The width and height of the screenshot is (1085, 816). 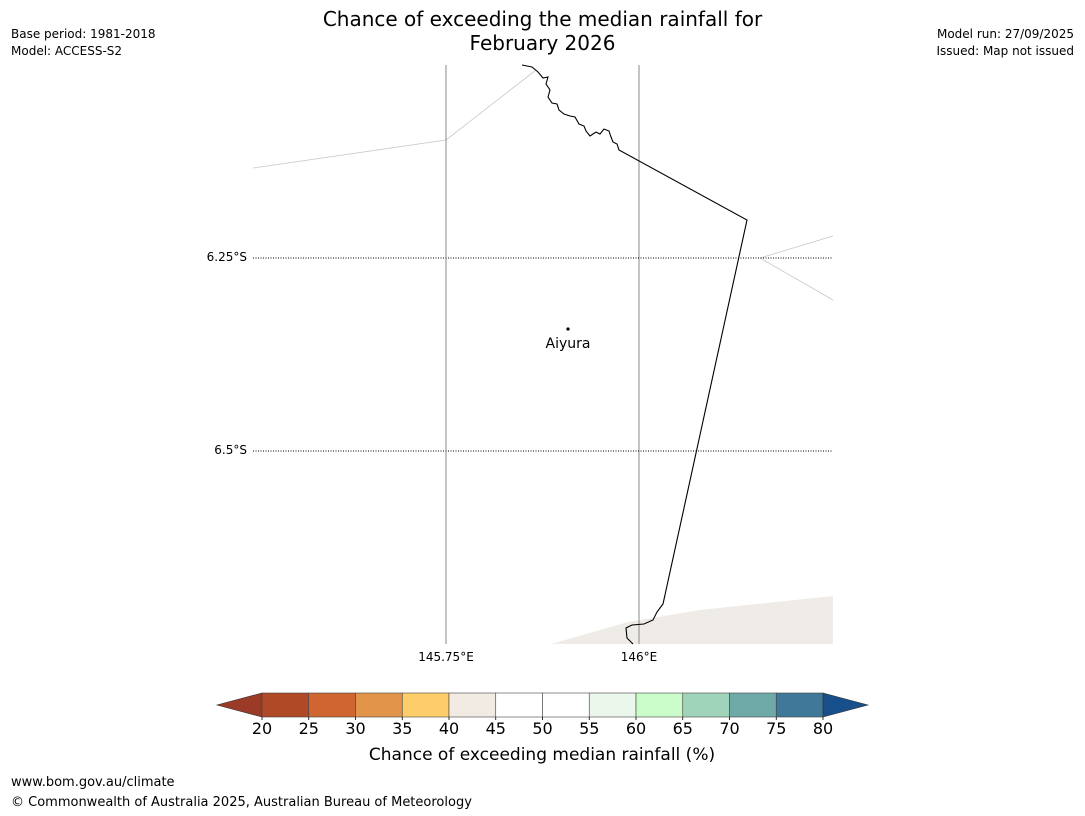 I want to click on colorbar-over-arrow, so click(x=846, y=705).